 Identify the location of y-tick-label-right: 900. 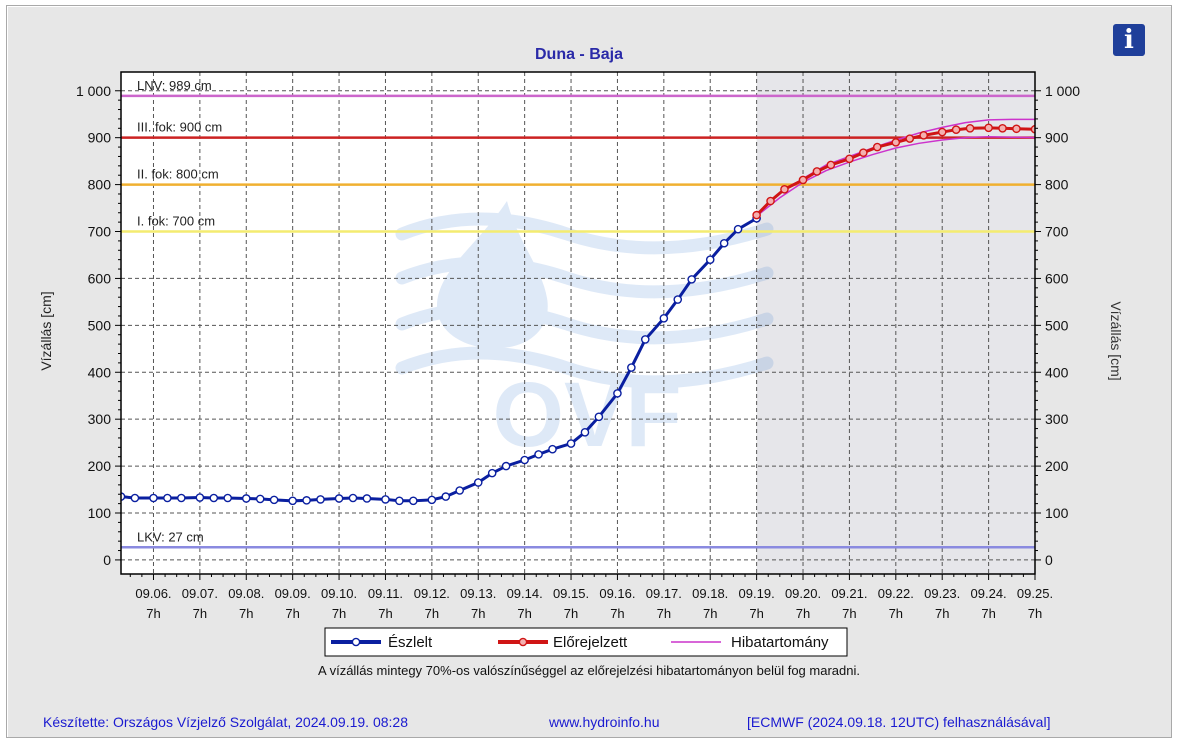
(1057, 138).